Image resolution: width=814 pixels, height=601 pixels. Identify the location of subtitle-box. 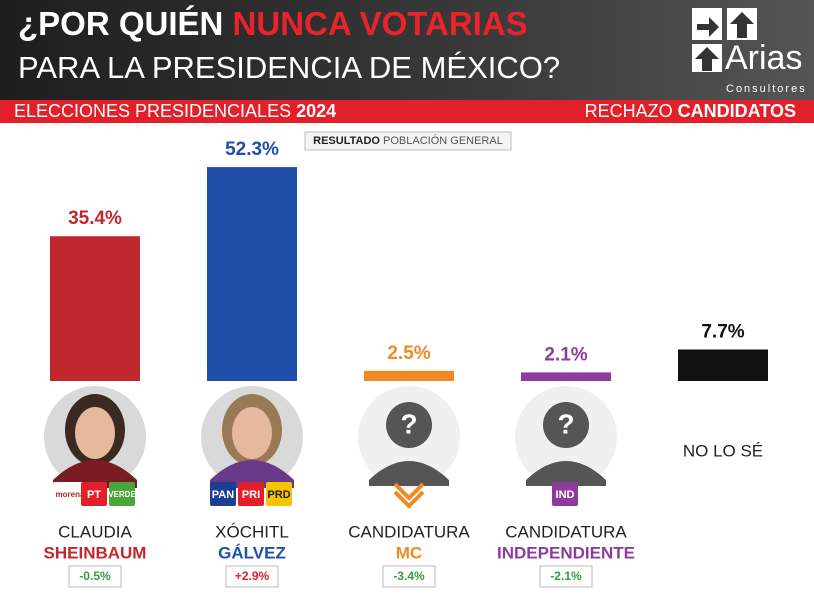
(408, 141).